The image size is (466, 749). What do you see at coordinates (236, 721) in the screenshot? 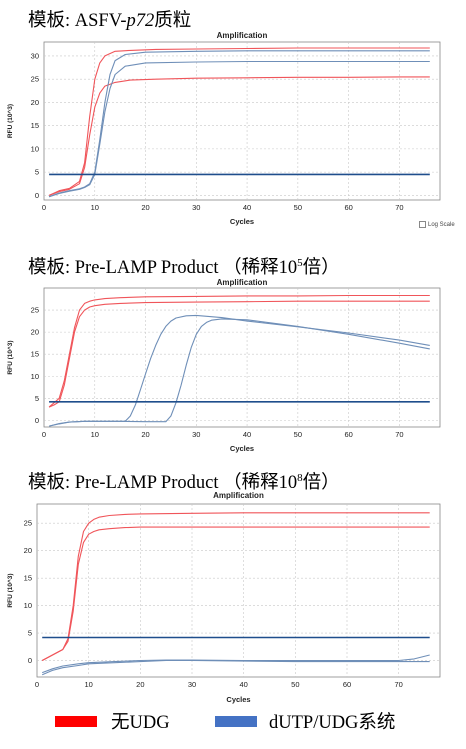
I see `legend-swatch-dutp-udg` at bounding box center [236, 721].